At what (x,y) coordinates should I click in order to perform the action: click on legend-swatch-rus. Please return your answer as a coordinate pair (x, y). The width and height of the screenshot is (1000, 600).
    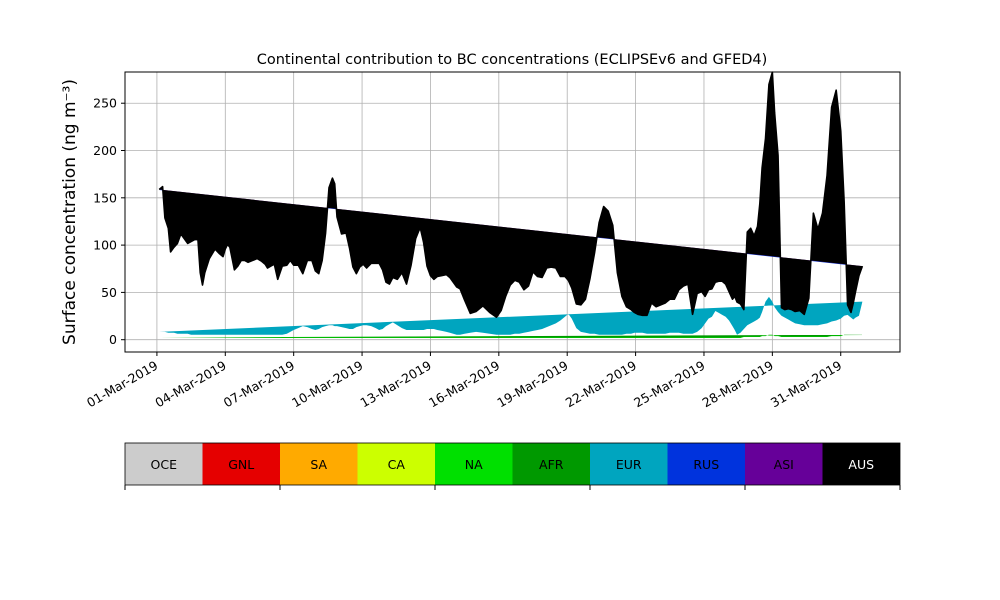
    Looking at the image, I should click on (706, 464).